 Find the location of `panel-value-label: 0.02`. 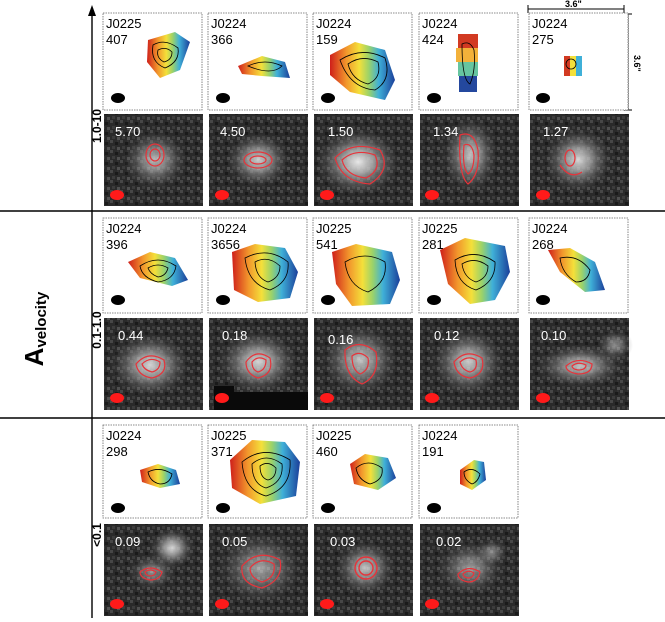

panel-value-label: 0.02 is located at coordinates (448, 541).